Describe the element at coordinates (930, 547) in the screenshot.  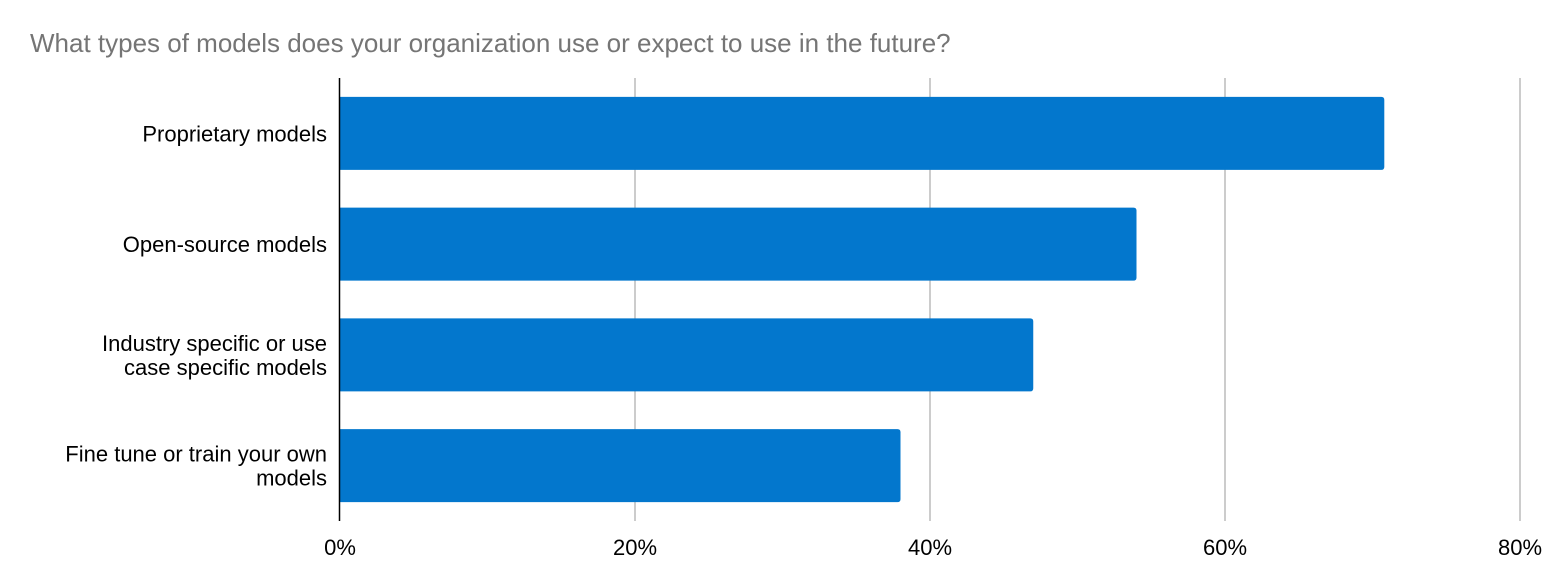
I see `x-tick-label: 40%` at that location.